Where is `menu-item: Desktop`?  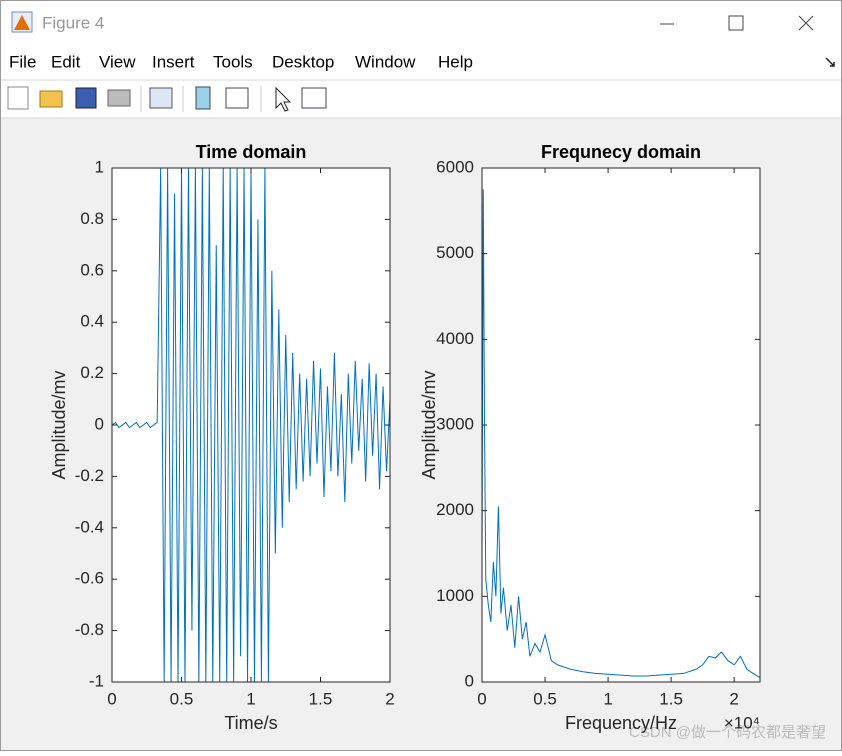 menu-item: Desktop is located at coordinates (303, 61).